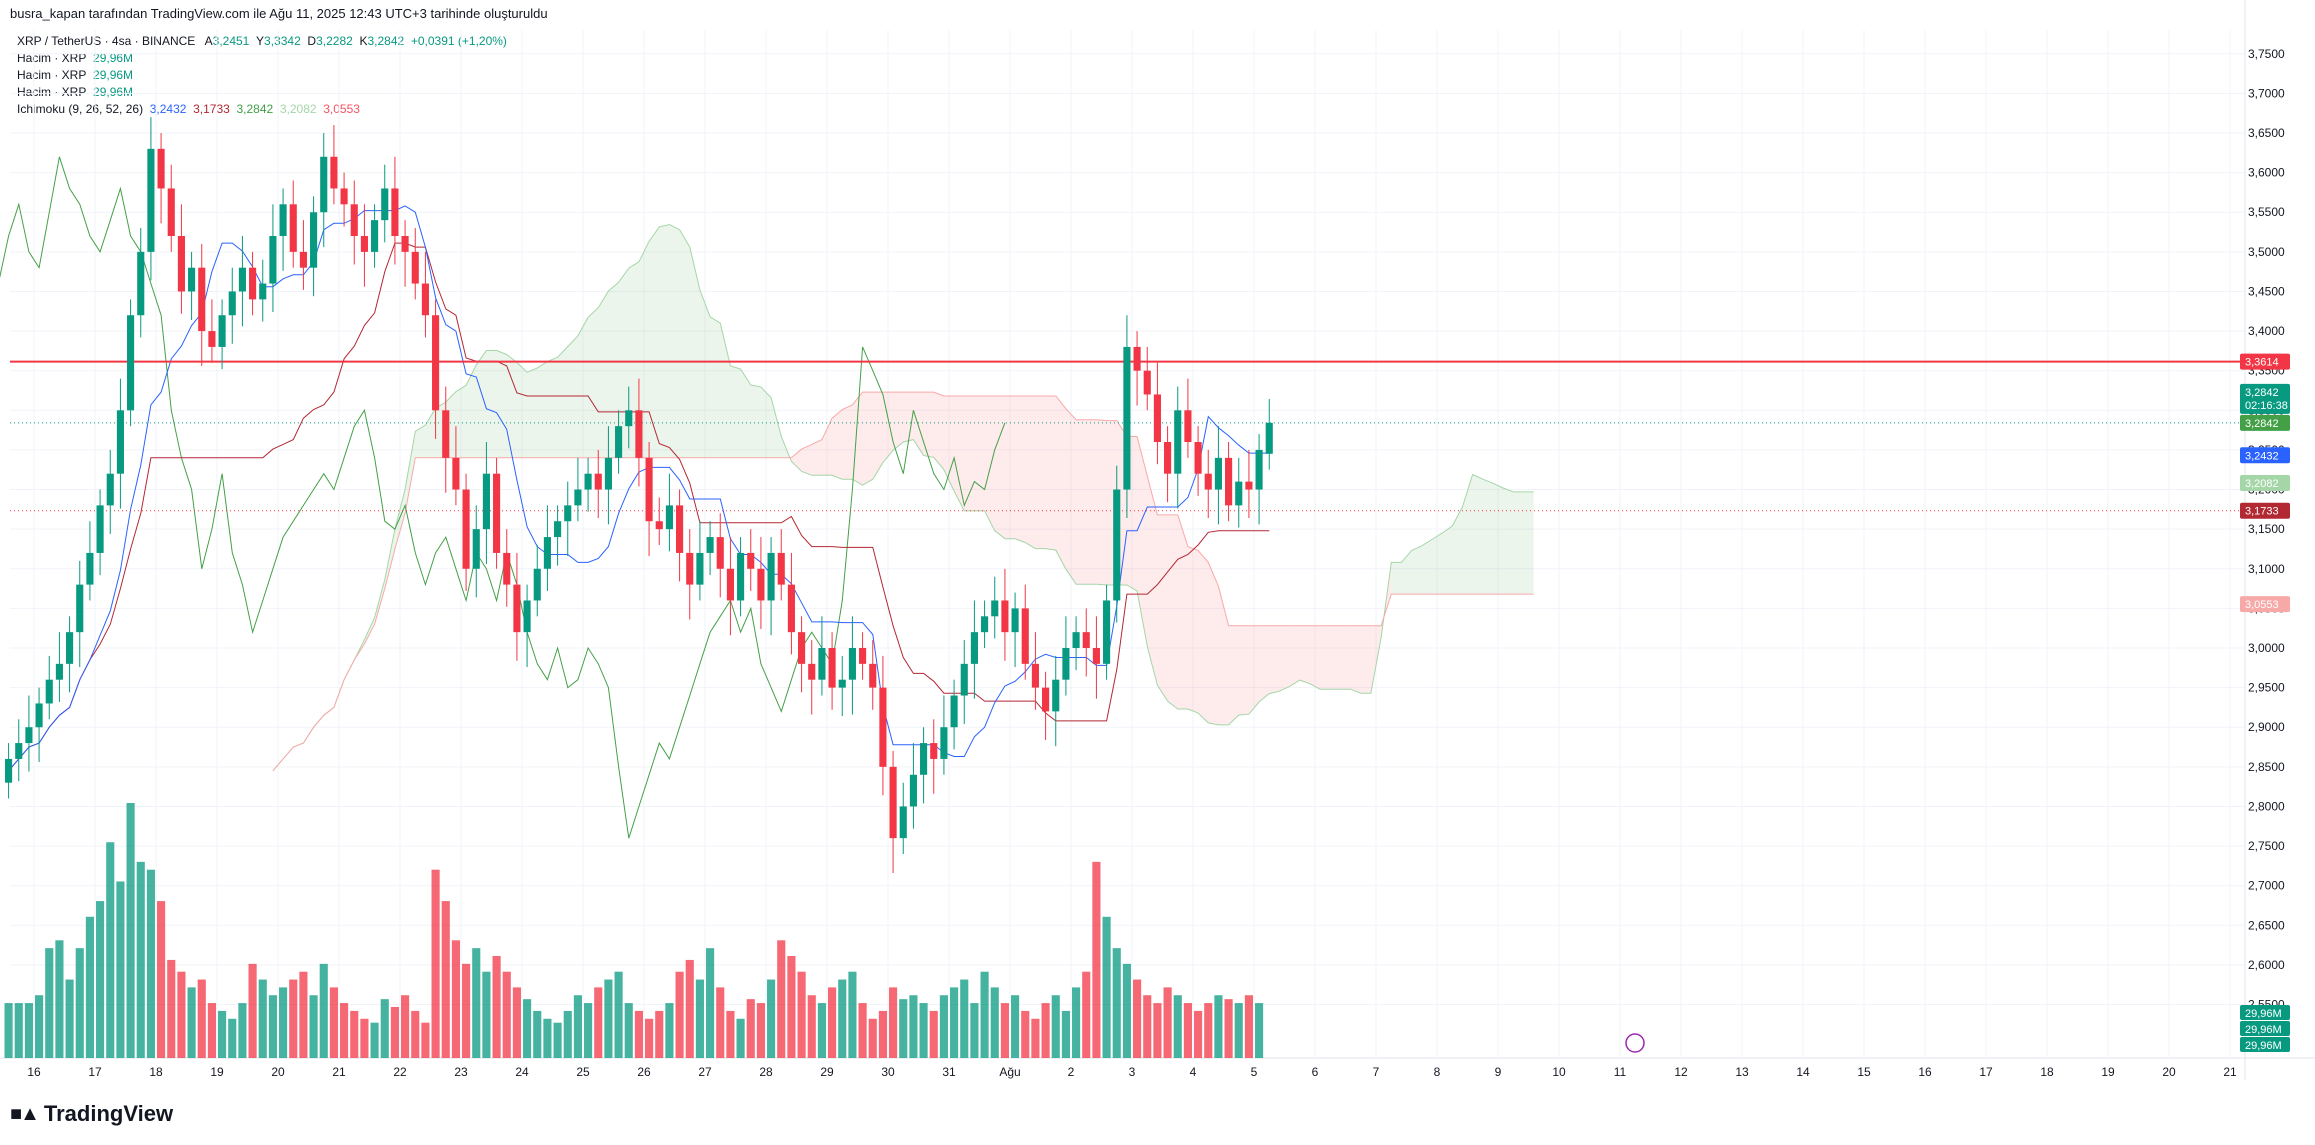  I want to click on lagging-value: 3,2842, so click(255, 109).